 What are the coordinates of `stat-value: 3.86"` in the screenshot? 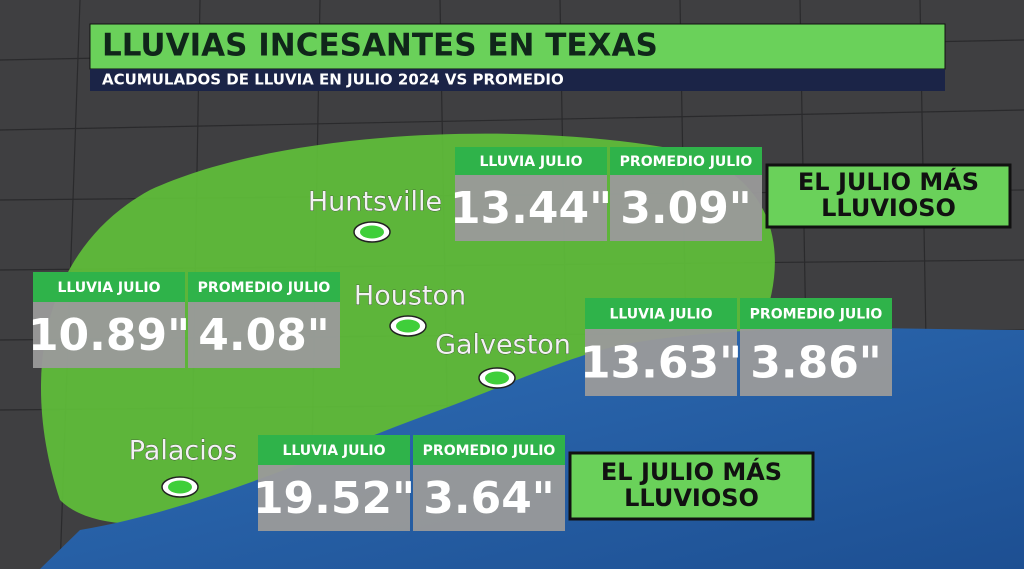 It's located at (815, 363).